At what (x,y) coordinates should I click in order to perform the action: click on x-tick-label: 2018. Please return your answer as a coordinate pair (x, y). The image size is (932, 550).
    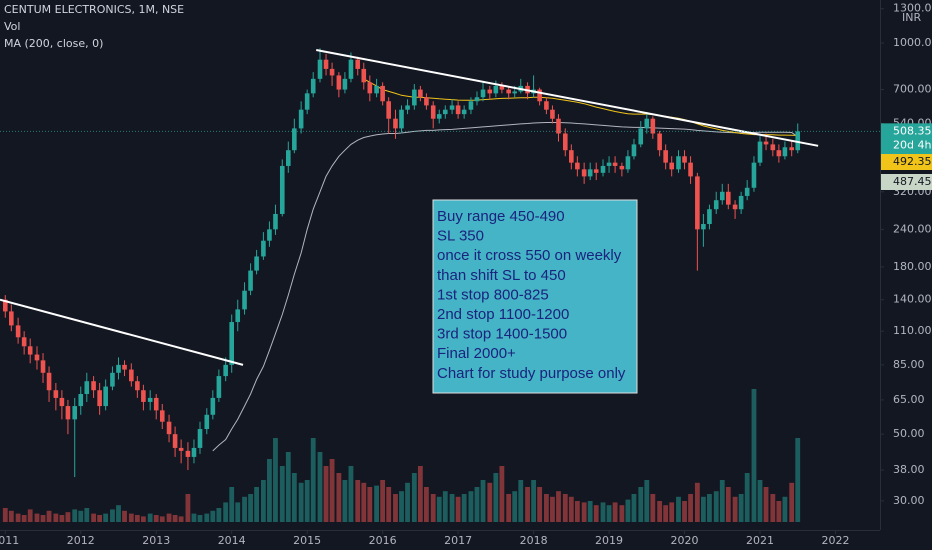
    Looking at the image, I should click on (534, 540).